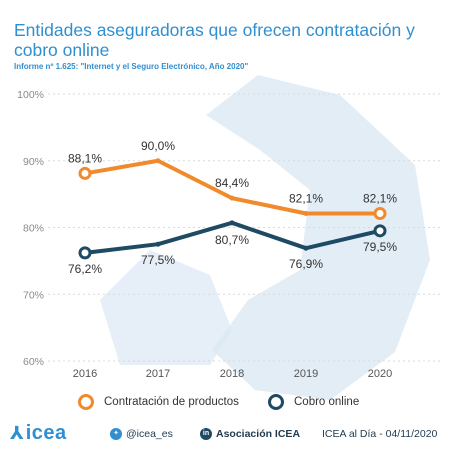 The height and width of the screenshot is (458, 452). What do you see at coordinates (171, 402) in the screenshot?
I see `legend-label: Contratación de productos` at bounding box center [171, 402].